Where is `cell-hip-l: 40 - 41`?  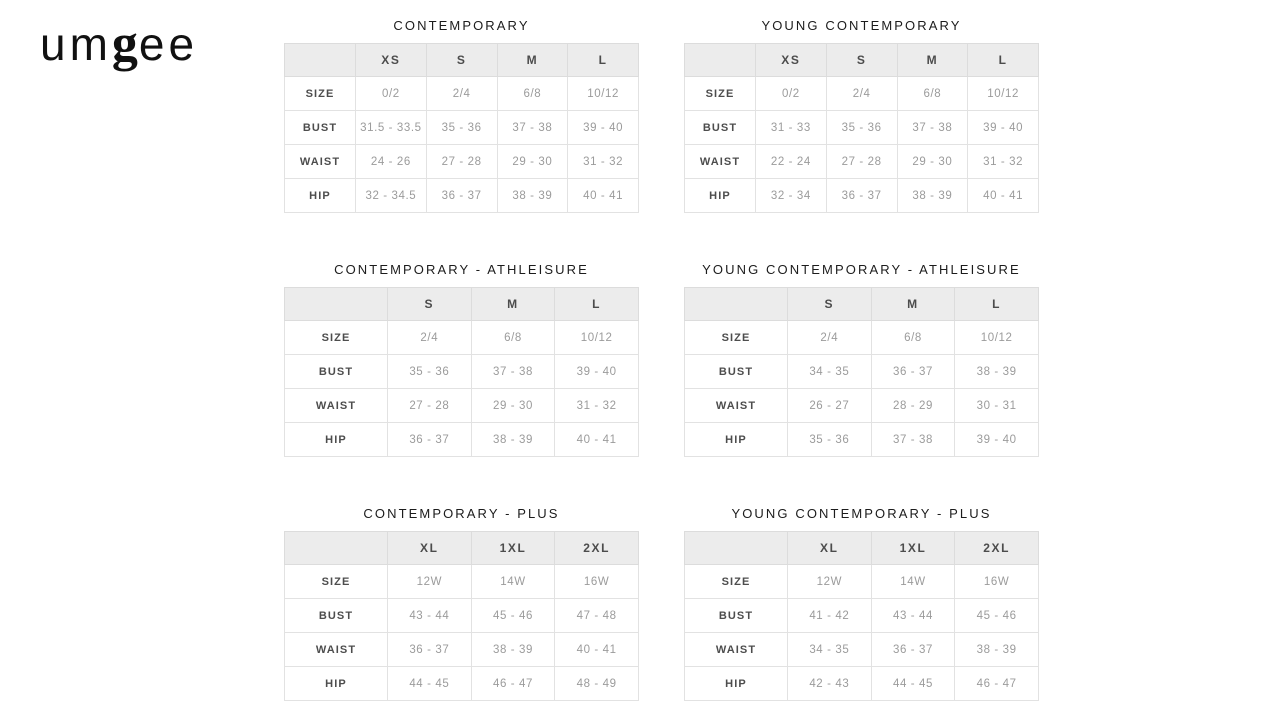 cell-hip-l: 40 - 41 is located at coordinates (1003, 195).